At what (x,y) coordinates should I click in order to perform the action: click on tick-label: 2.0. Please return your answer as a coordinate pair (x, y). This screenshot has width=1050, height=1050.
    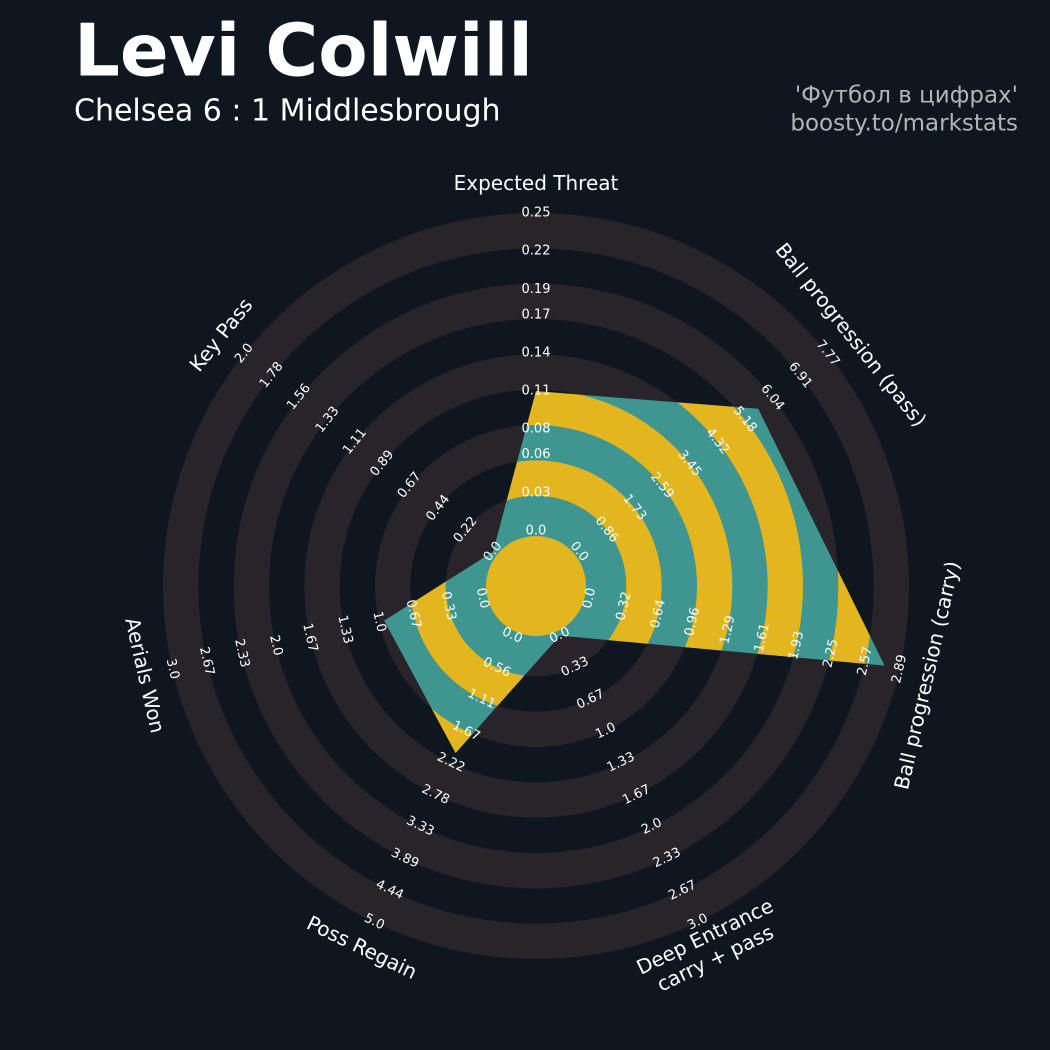
    Looking at the image, I should click on (275, 646).